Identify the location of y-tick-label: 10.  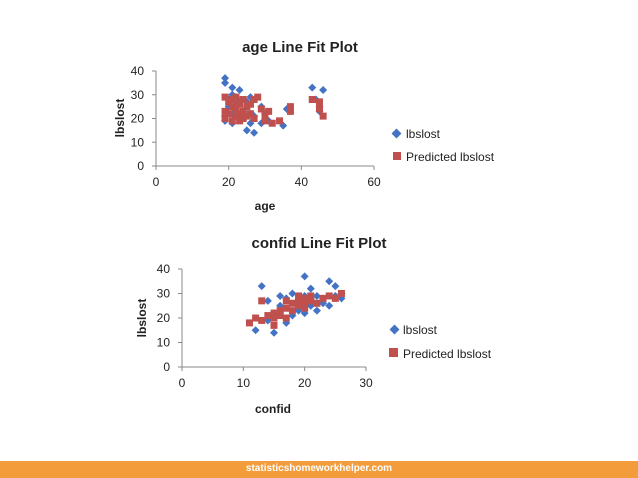
(138, 142).